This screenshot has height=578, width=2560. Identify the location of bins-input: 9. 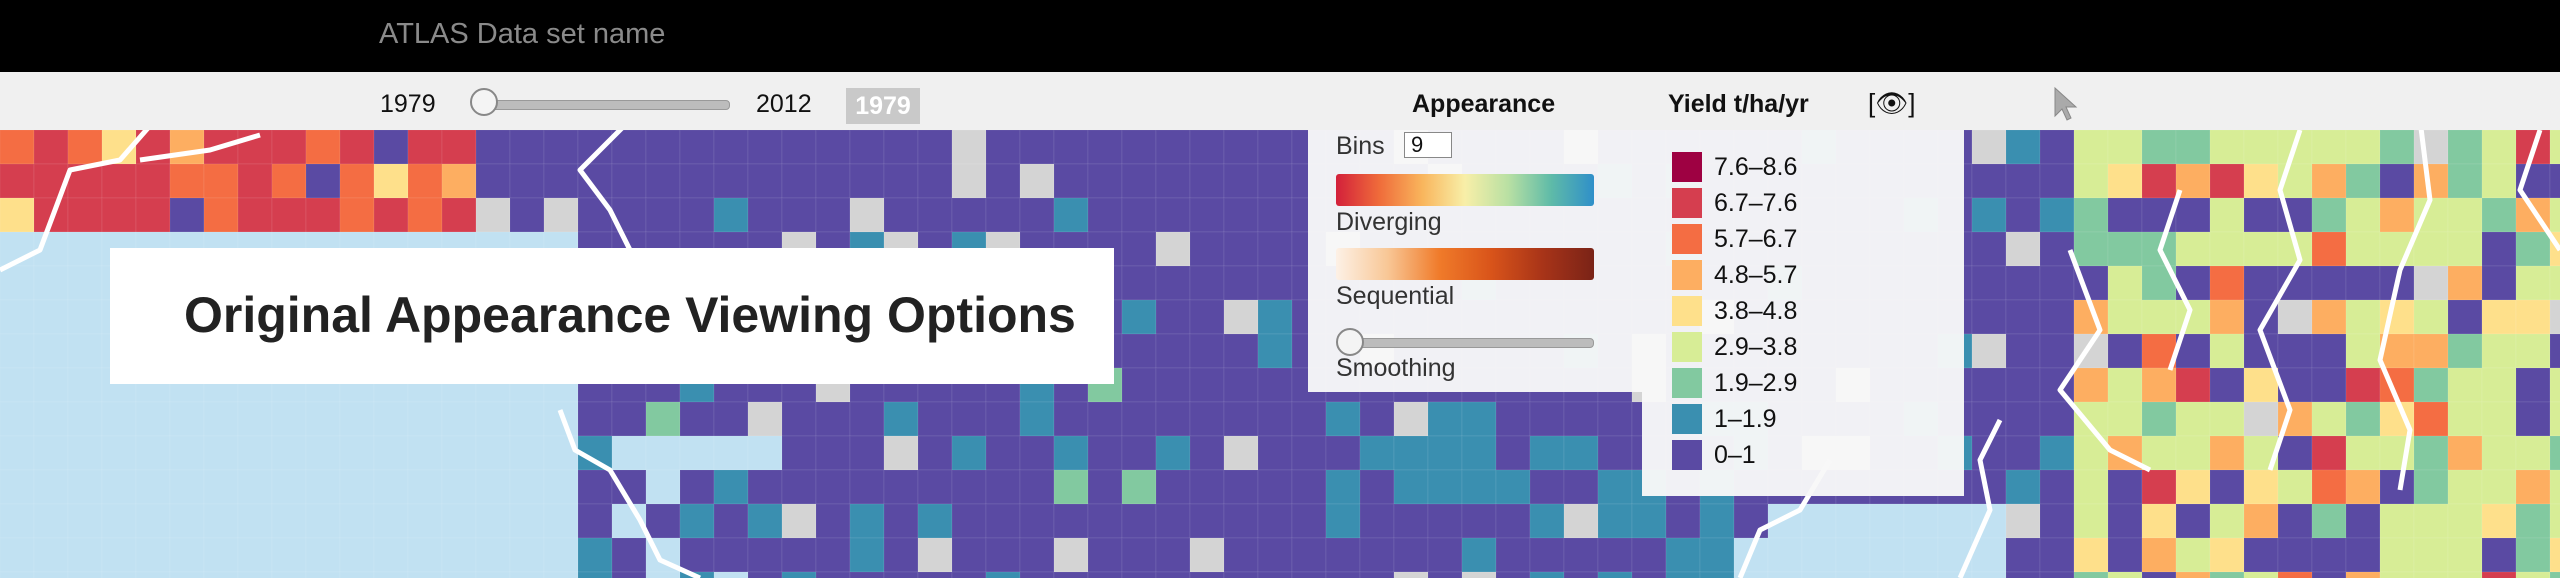
(1428, 145).